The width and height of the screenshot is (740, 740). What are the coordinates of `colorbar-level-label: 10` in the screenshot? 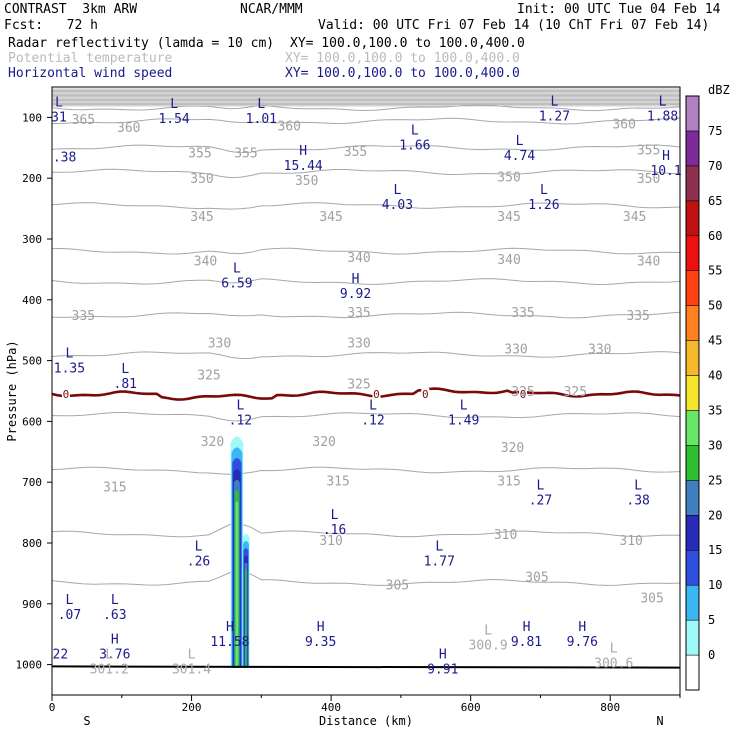 It's located at (715, 585).